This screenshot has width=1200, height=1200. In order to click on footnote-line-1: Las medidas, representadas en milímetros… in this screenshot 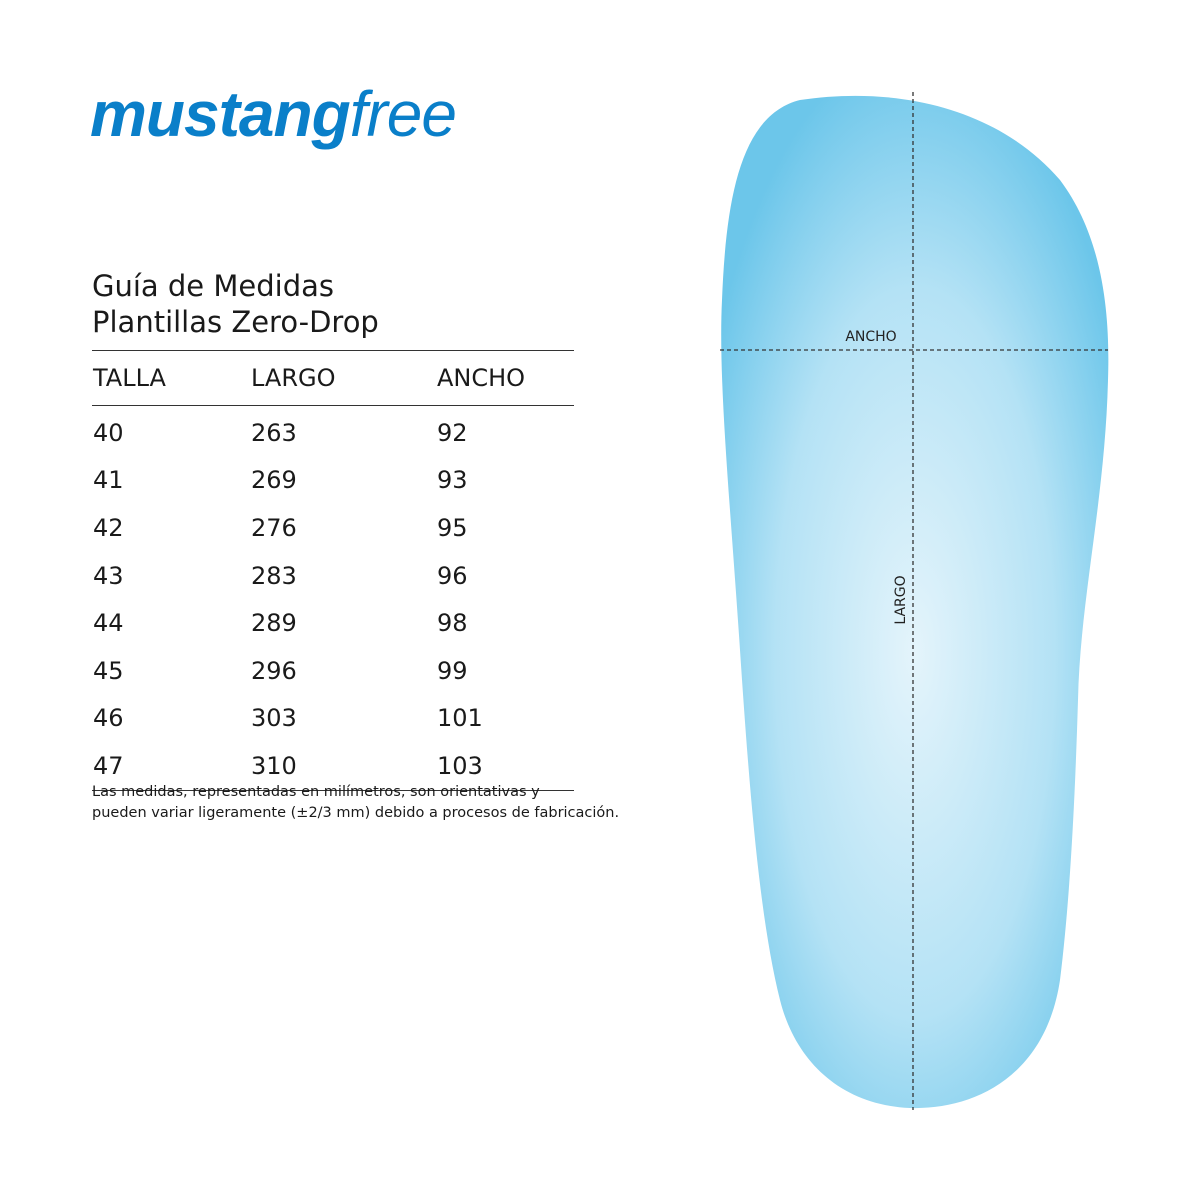, I will do `click(316, 792)`.